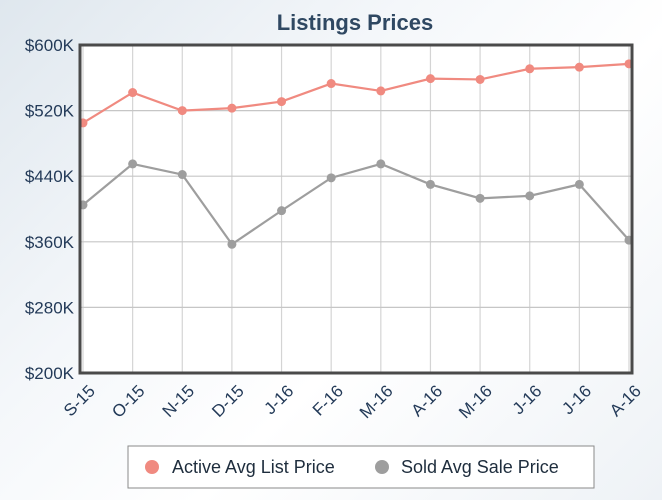 This screenshot has width=662, height=500. Describe the element at coordinates (253, 467) in the screenshot. I see `legend-label-1: Active Avg List Price` at that location.